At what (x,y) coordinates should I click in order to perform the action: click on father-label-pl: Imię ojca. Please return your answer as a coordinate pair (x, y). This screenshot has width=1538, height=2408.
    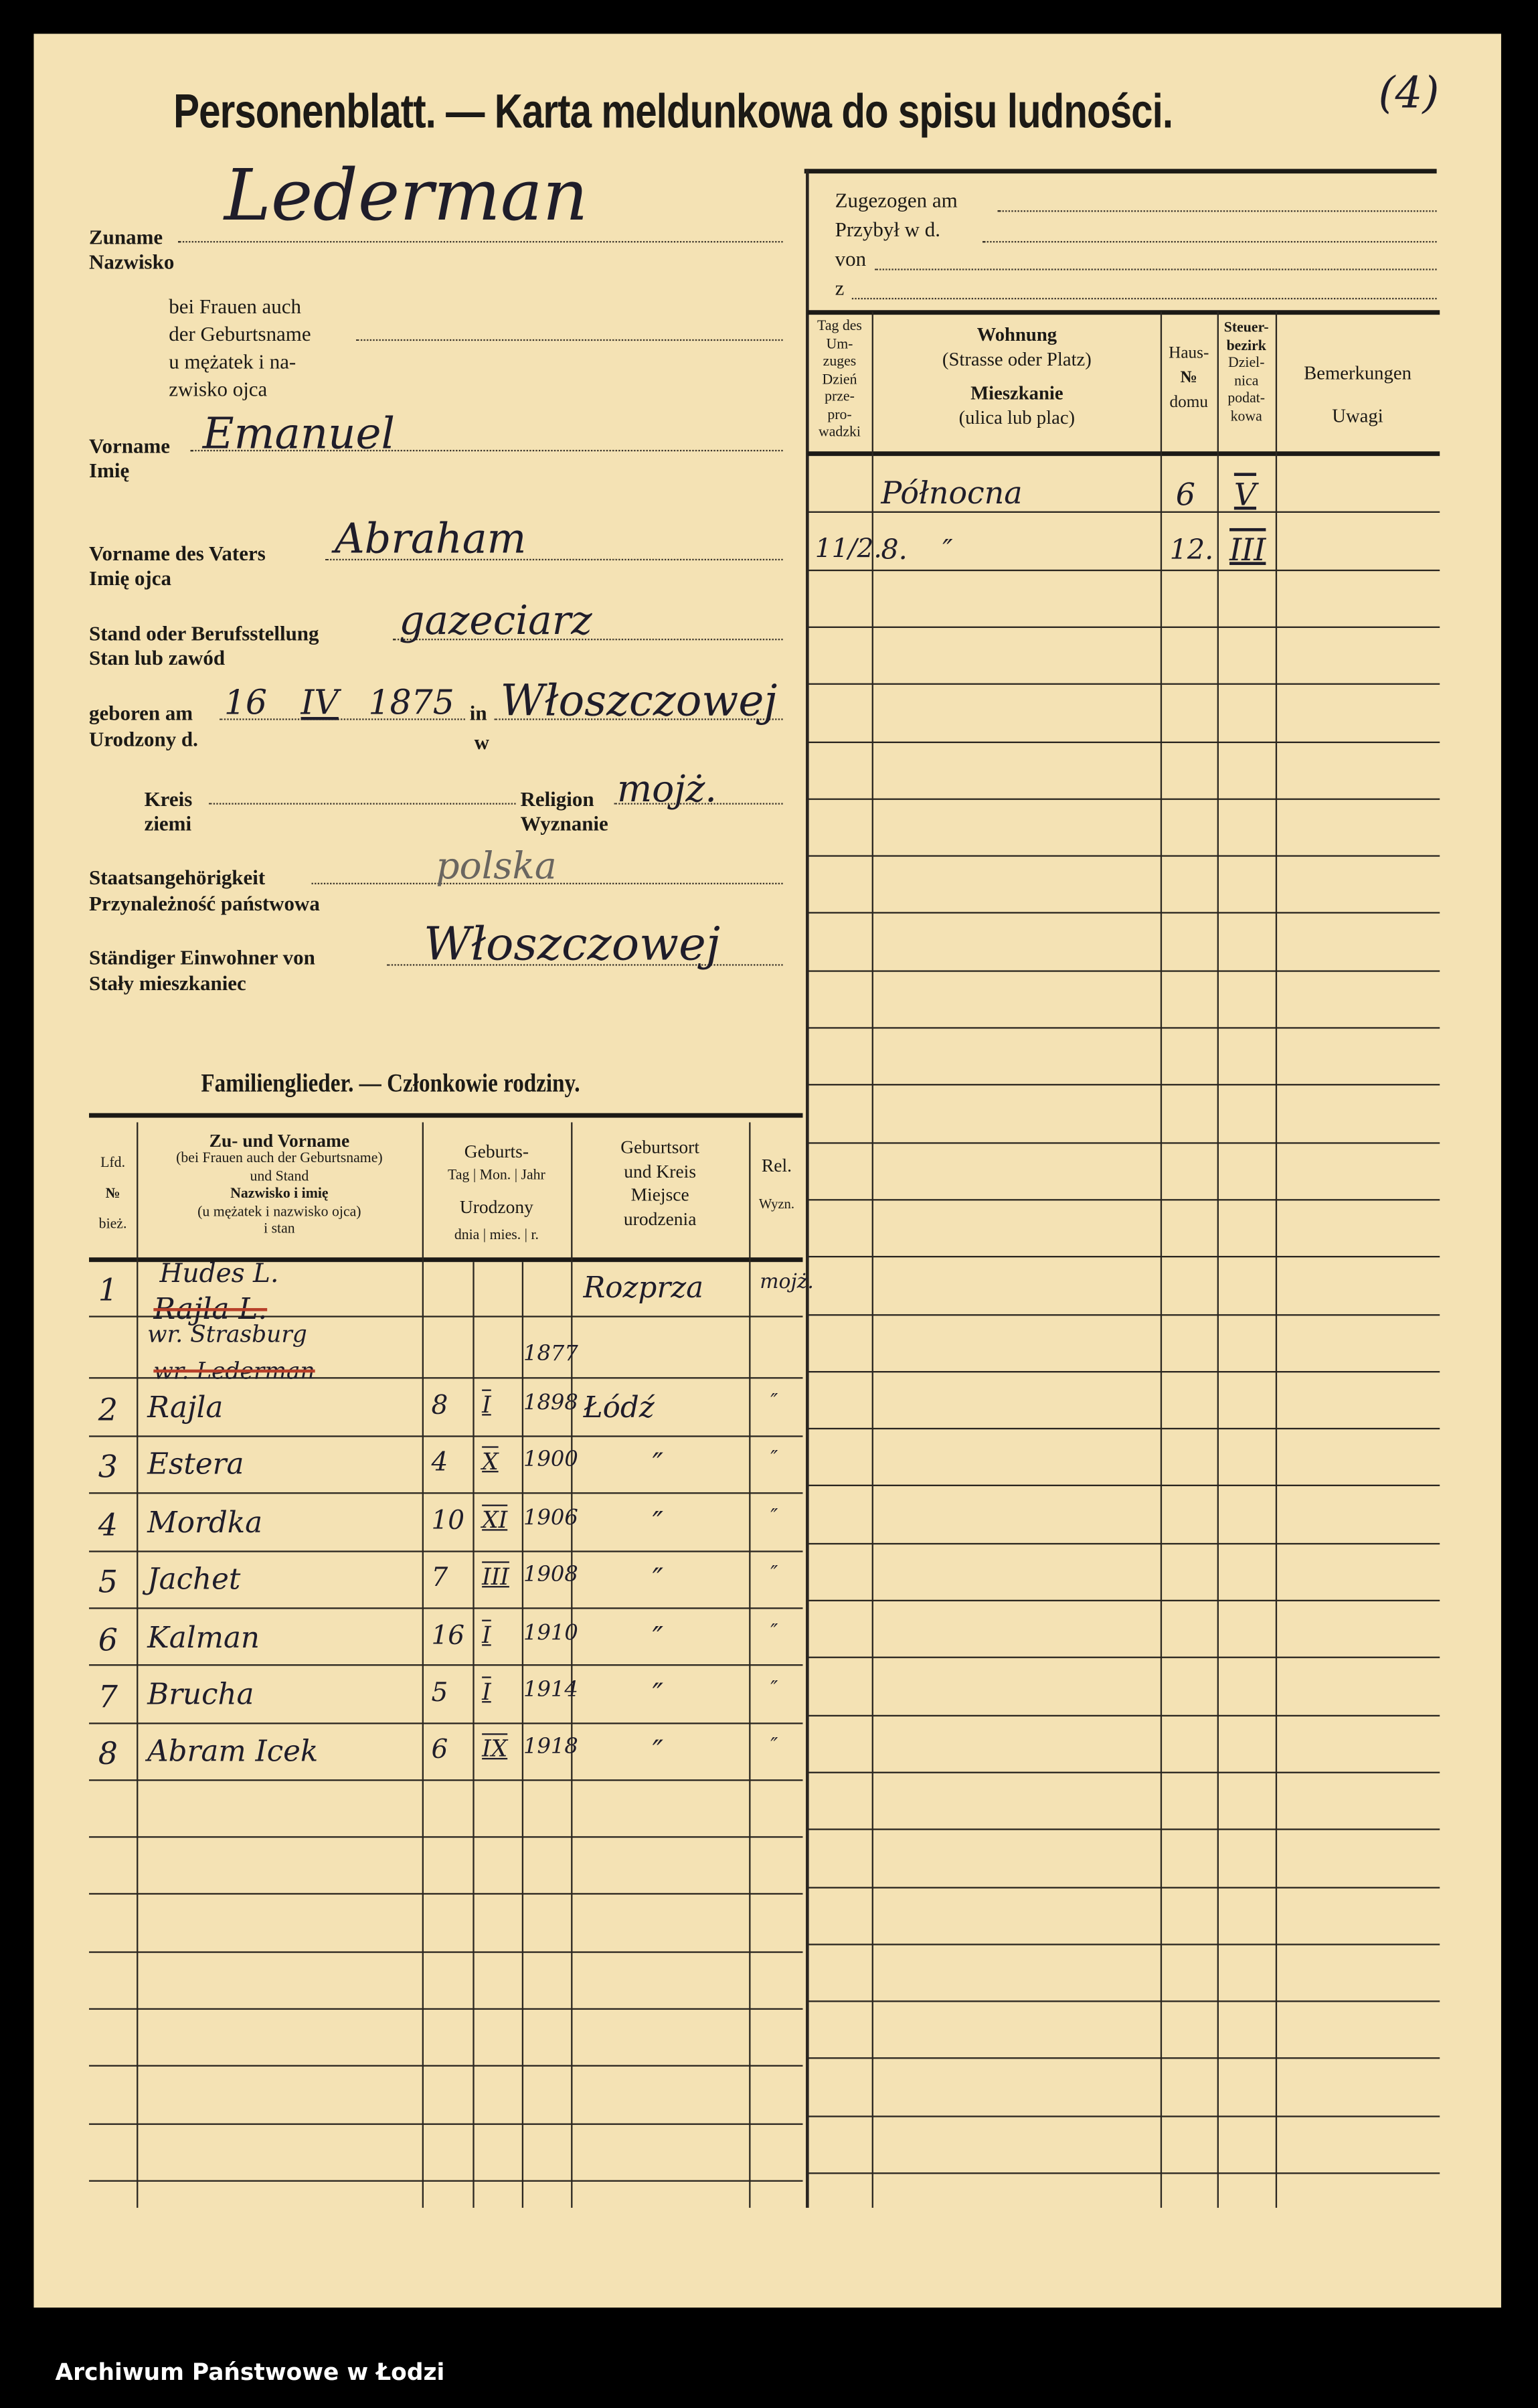
    Looking at the image, I should click on (130, 578).